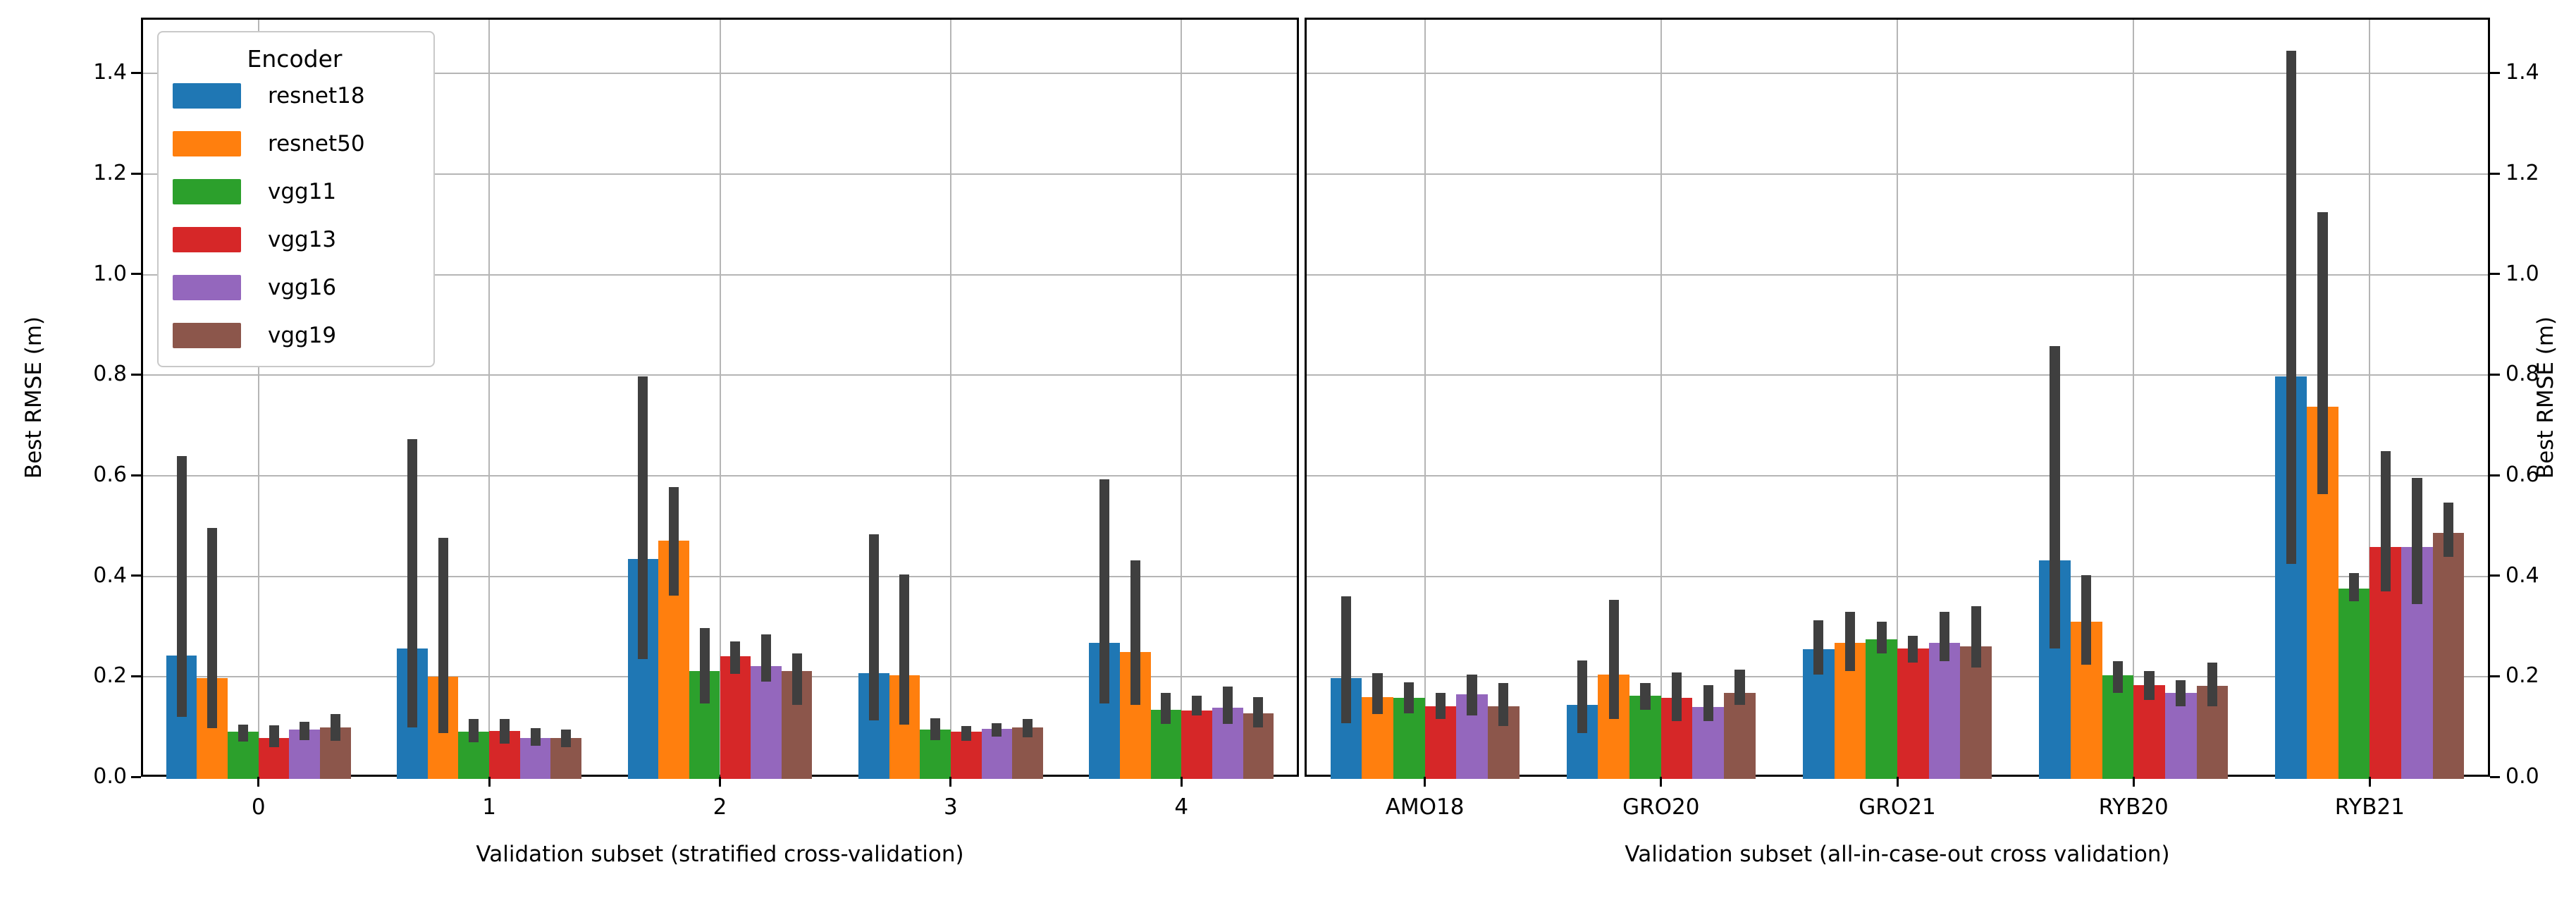  I want to click on x-tick-label: RYB21, so click(2369, 807).